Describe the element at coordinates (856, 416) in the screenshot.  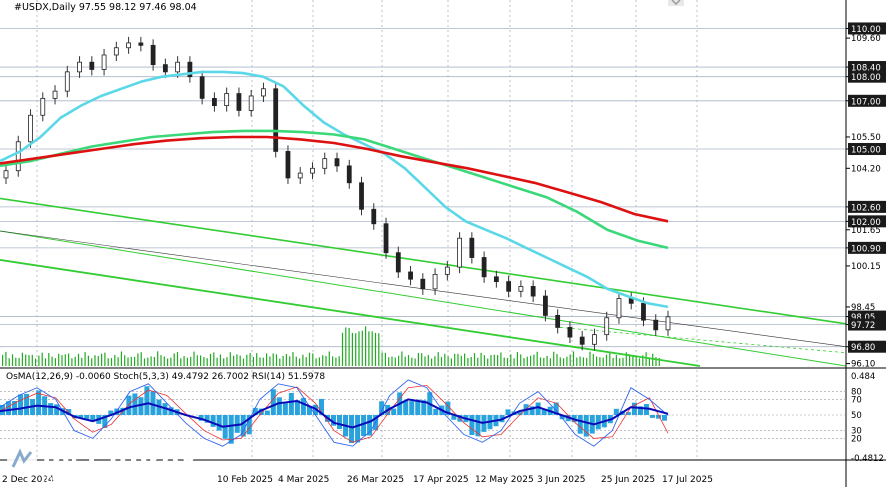
I see `indicator-axis-label: 50` at that location.